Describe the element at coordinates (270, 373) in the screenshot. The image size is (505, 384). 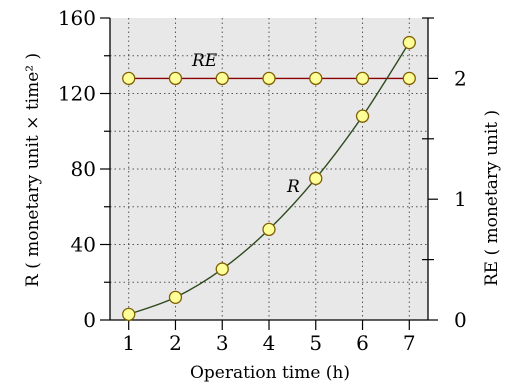
I see `x-axis-title: Operation time (h)` at that location.